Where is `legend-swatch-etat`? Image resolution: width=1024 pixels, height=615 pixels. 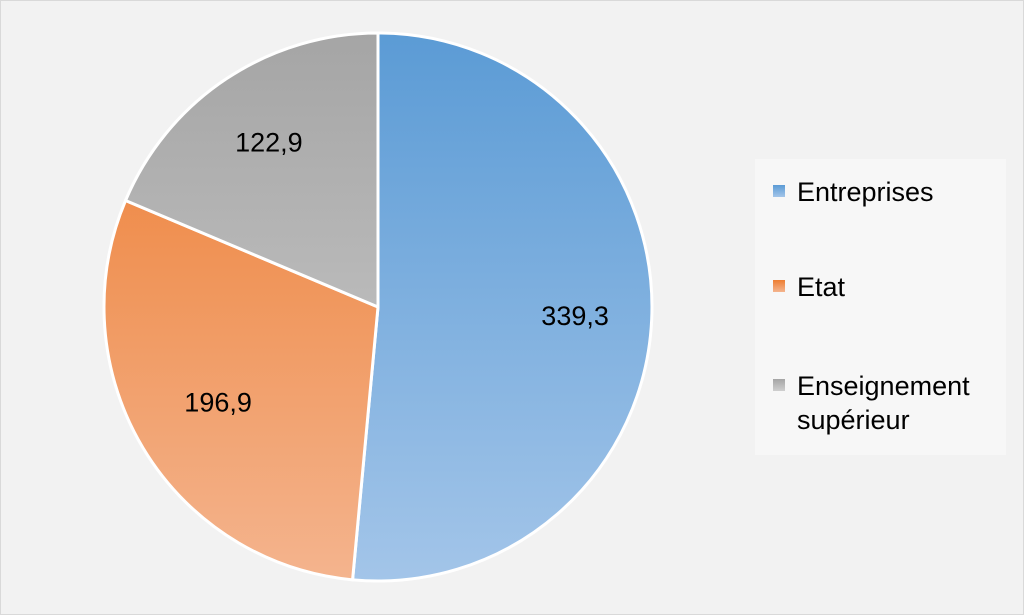
legend-swatch-etat is located at coordinates (779, 286).